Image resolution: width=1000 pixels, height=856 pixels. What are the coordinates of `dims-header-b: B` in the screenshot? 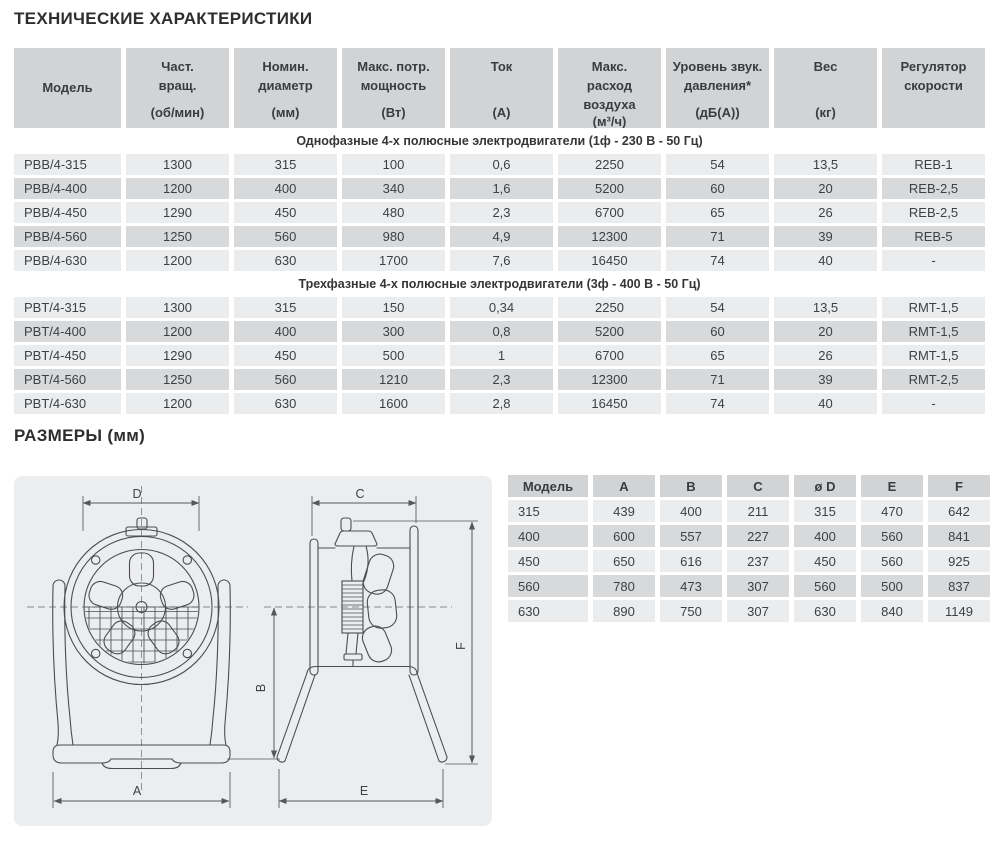 It's located at (691, 486).